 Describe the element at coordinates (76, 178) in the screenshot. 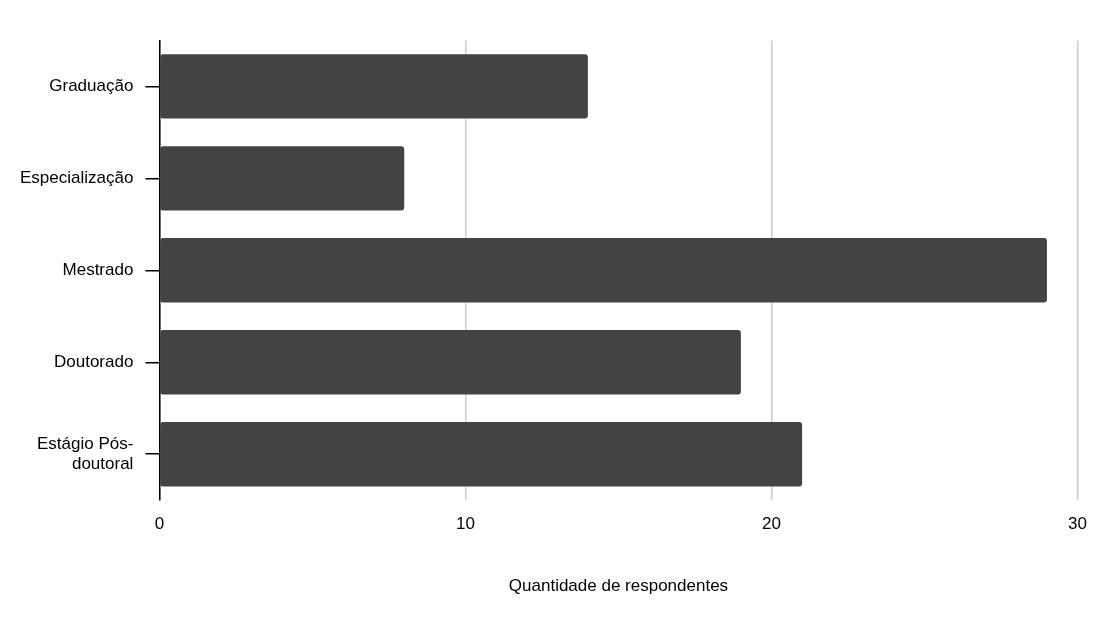

I see `y-tick-label: Especialização` at that location.